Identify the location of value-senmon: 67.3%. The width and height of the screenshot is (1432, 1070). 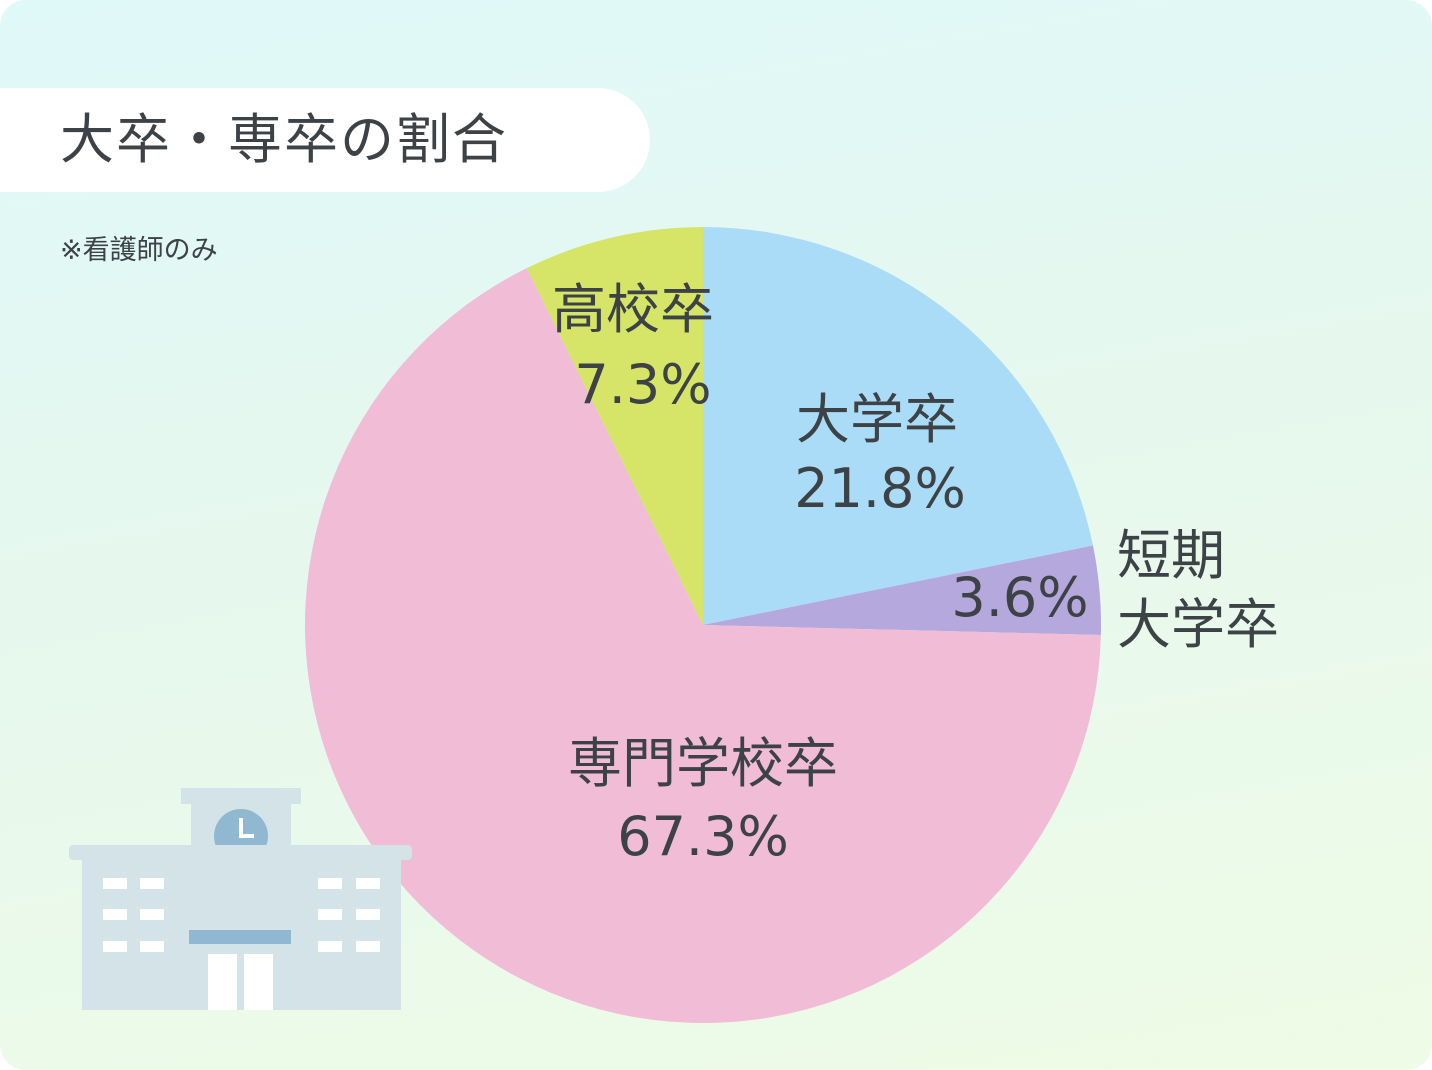
(703, 836).